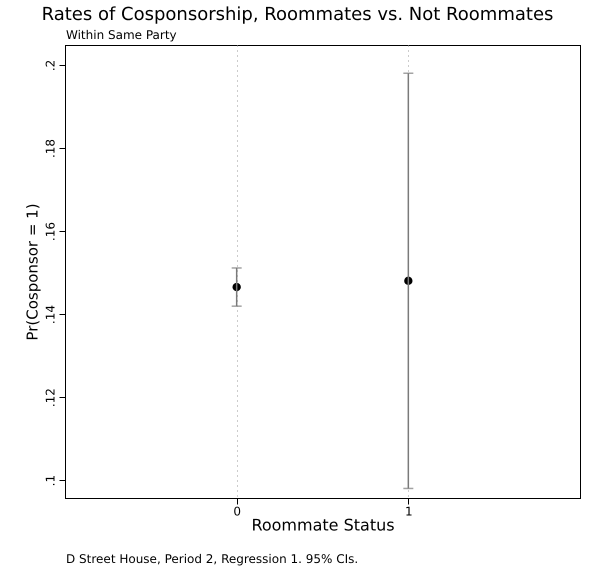  What do you see at coordinates (51, 480) in the screenshot?
I see `y-tick-label: .1` at bounding box center [51, 480].